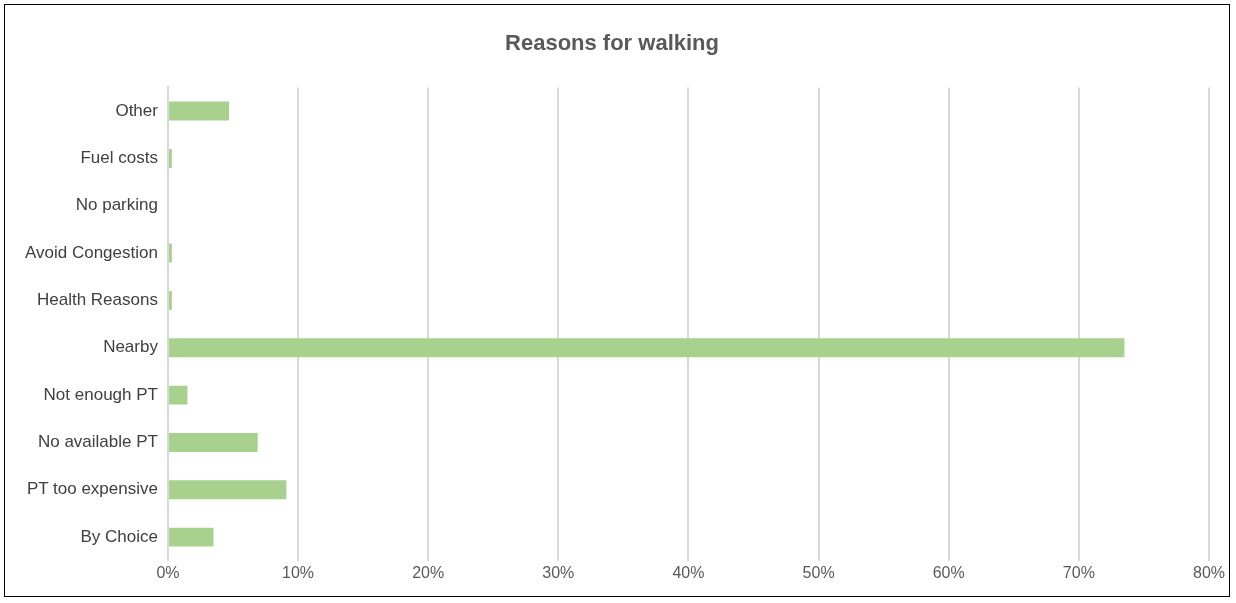 The width and height of the screenshot is (1236, 603). I want to click on y-tick-label: No available PT, so click(97, 442).